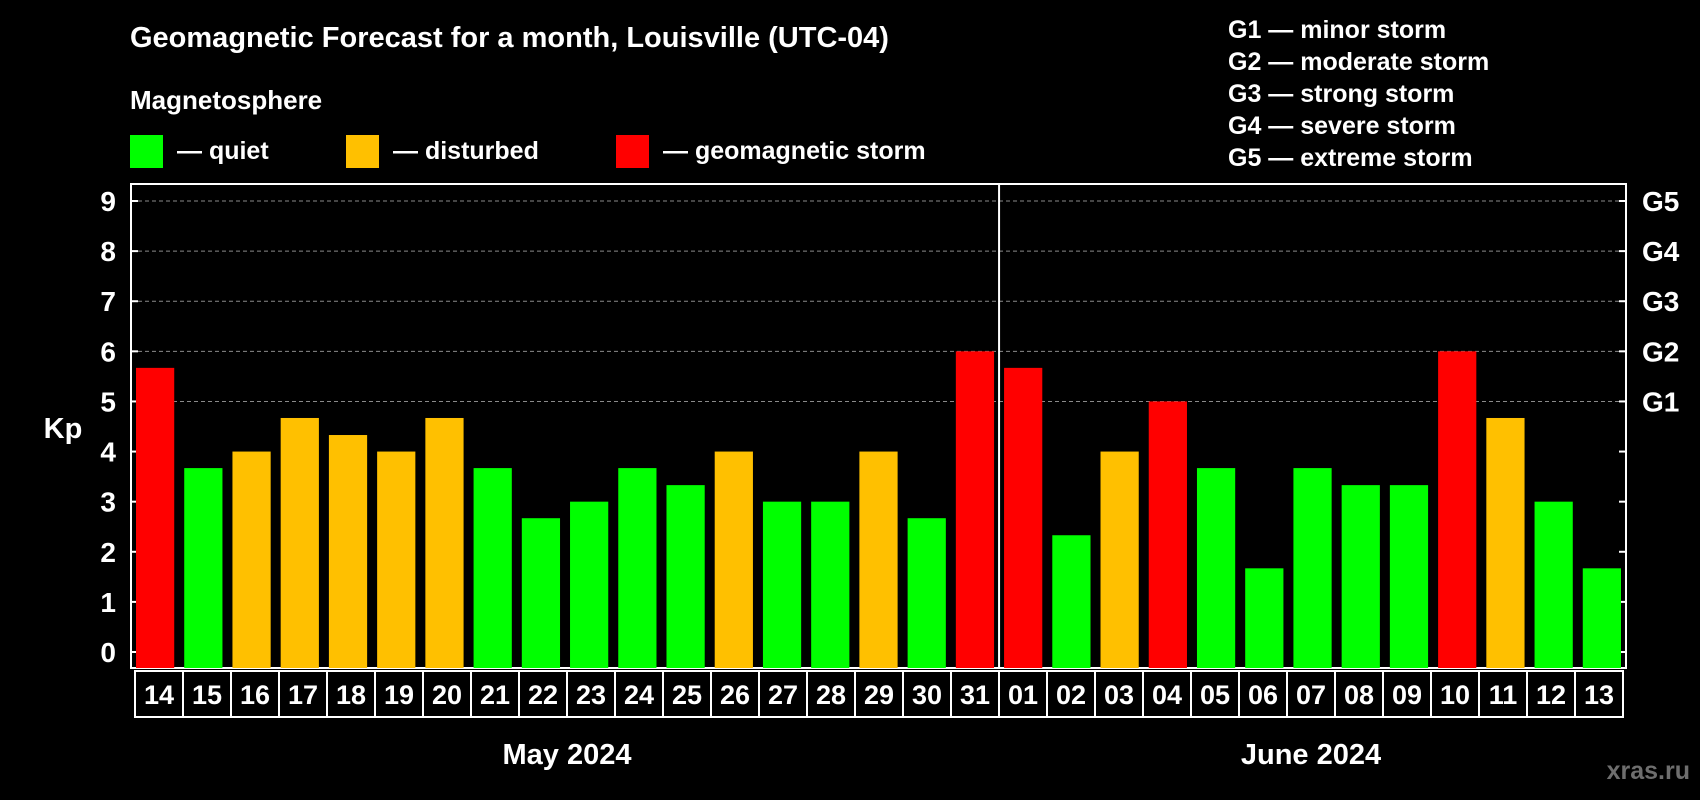  I want to click on g4-legend-entry: G4 — severe storm, so click(1342, 126).